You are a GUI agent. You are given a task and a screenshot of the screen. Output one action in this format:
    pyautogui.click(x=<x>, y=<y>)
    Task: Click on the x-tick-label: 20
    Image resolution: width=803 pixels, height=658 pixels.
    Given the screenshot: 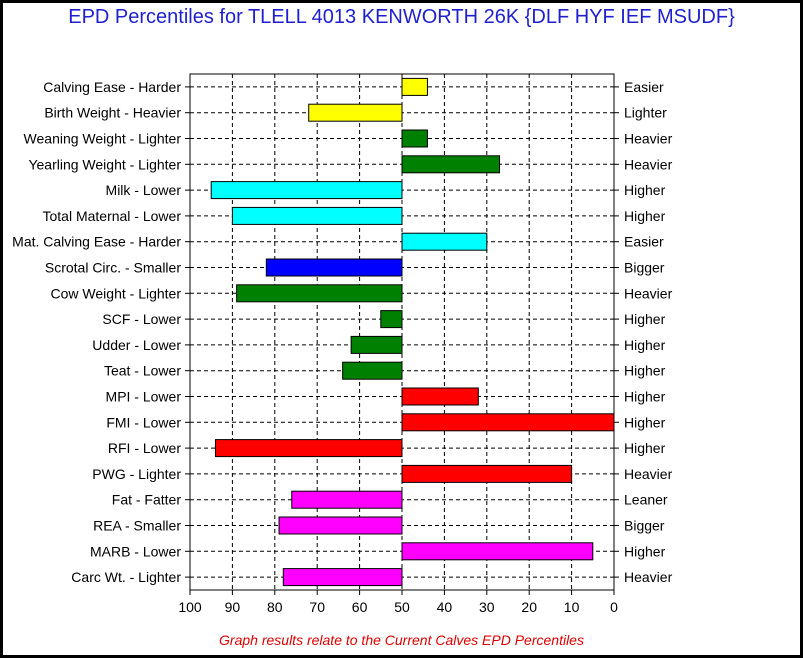 What is the action you would take?
    pyautogui.click(x=529, y=607)
    